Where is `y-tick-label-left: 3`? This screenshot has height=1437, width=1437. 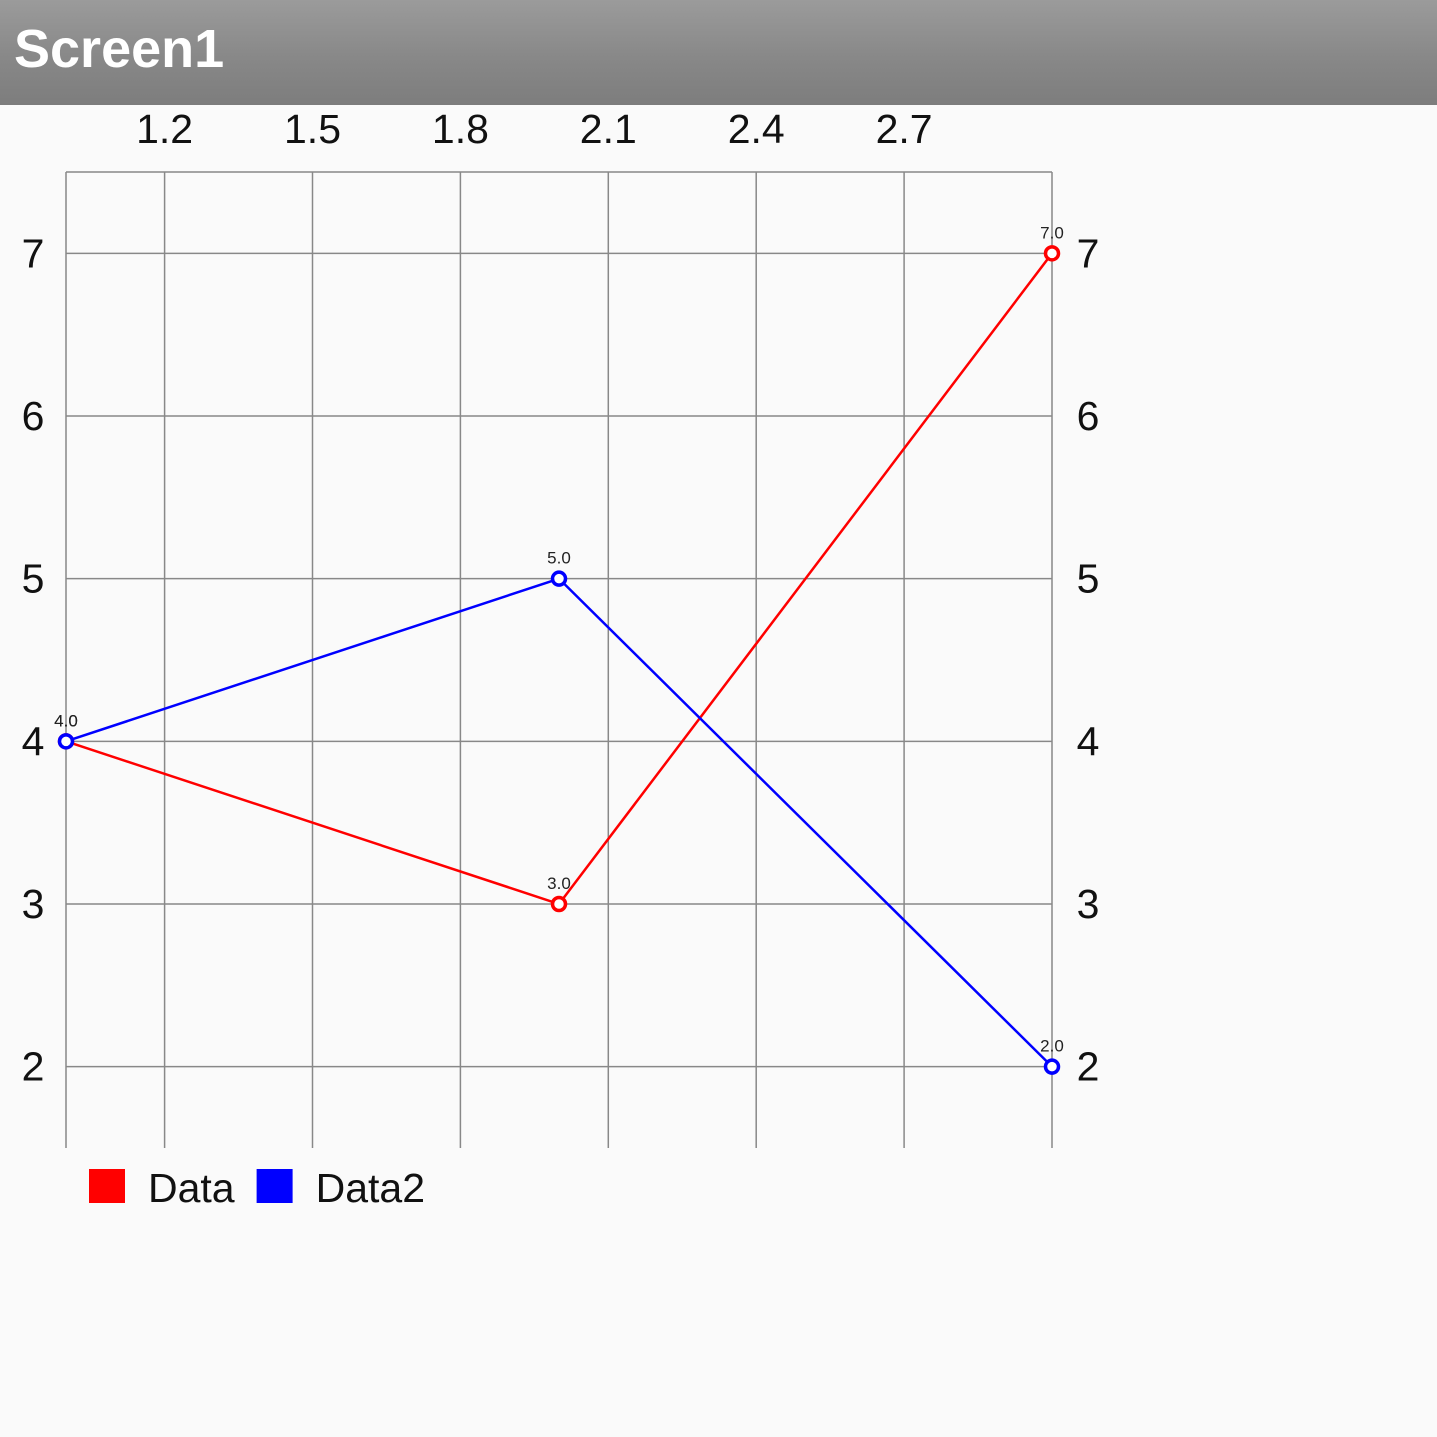 y-tick-label-left: 3 is located at coordinates (33, 904).